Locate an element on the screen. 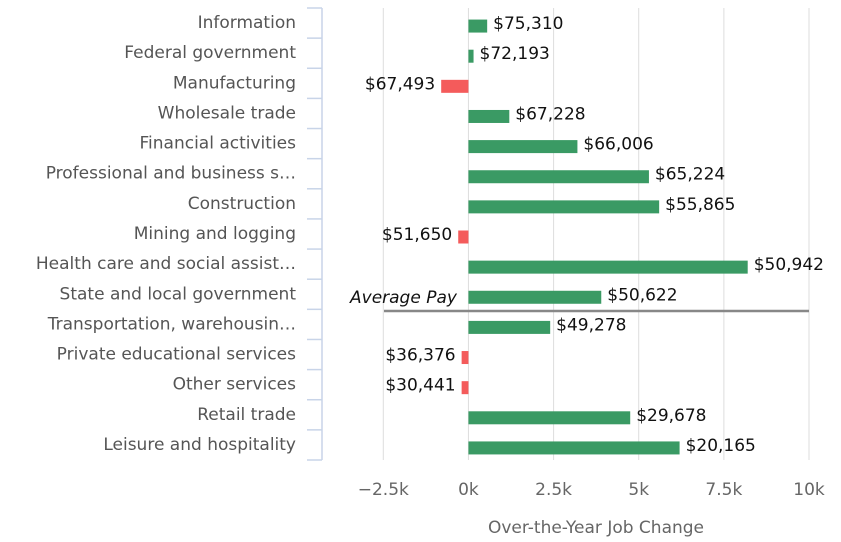 Image resolution: width=841 pixels, height=542 pixels. x-axis-title: Over-the-Year Job Change is located at coordinates (596, 528).